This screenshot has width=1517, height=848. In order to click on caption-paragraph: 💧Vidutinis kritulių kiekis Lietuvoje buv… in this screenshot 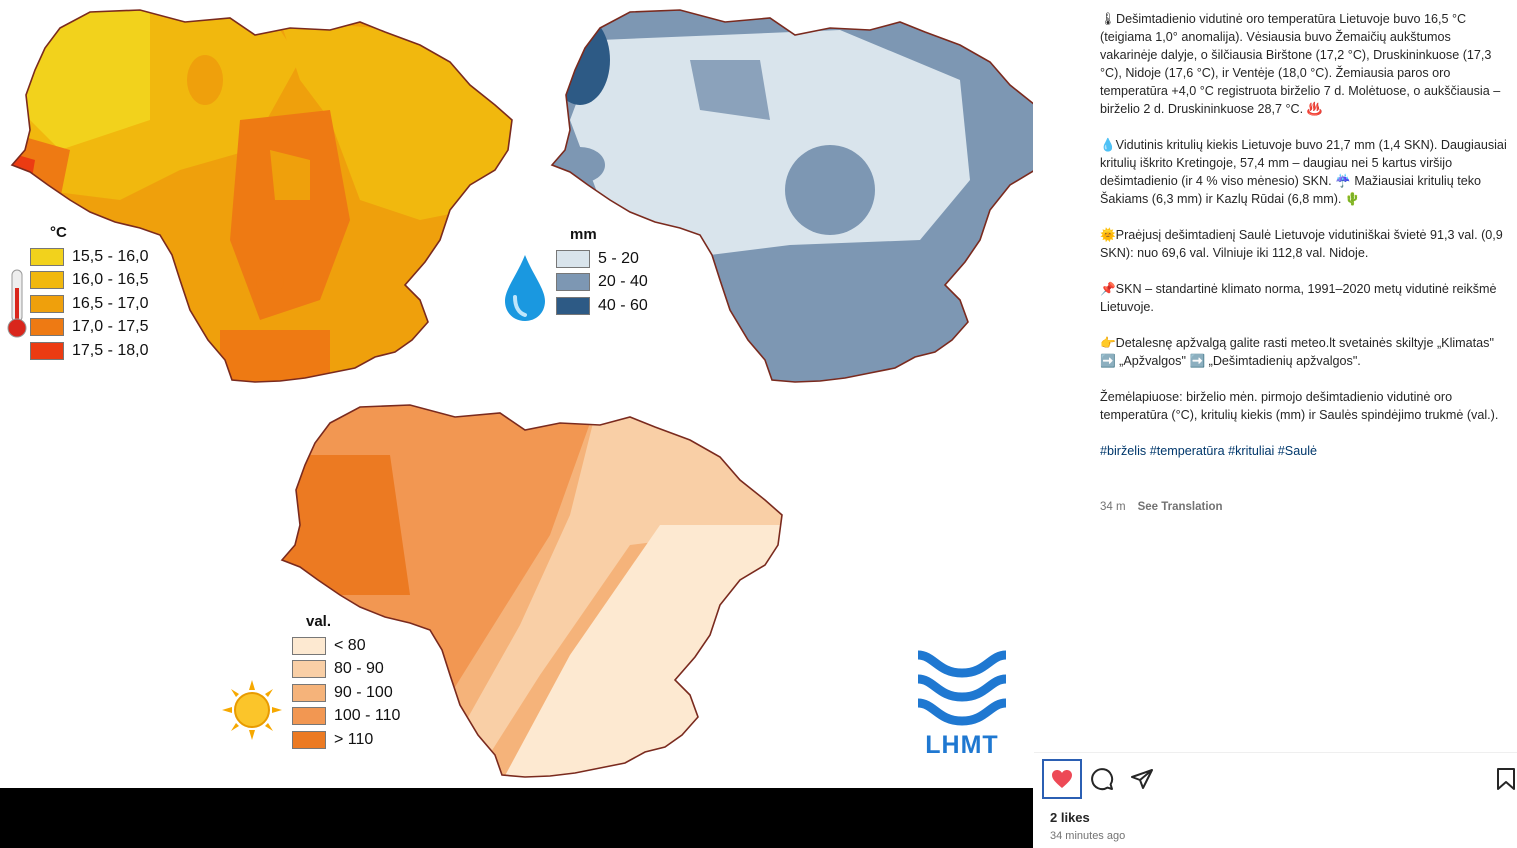, I will do `click(1305, 172)`.